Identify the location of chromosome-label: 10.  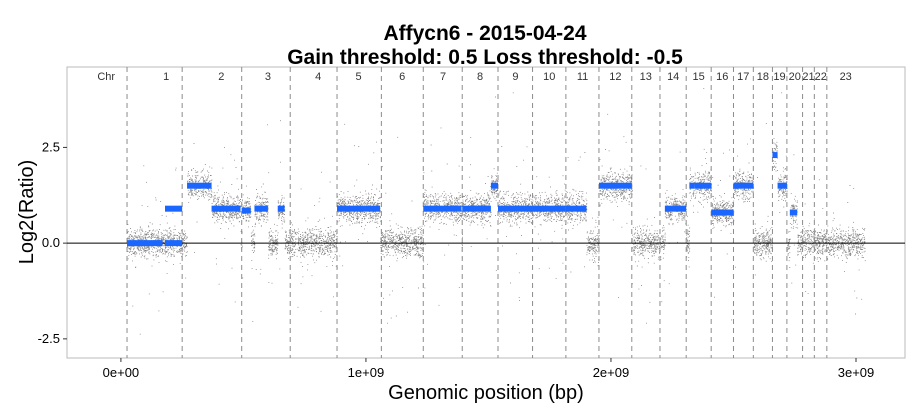
(549, 77).